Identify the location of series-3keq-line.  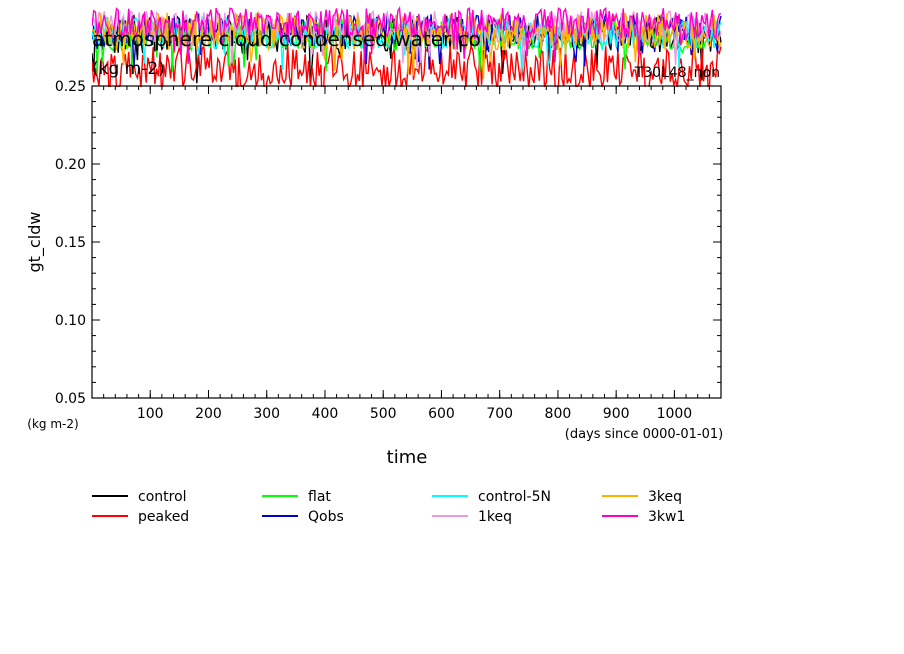
(407, 45).